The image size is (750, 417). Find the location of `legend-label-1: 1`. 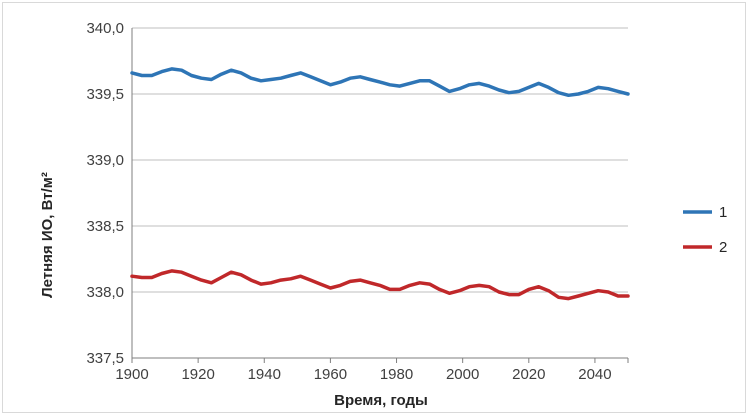

legend-label-1: 1 is located at coordinates (723, 212).